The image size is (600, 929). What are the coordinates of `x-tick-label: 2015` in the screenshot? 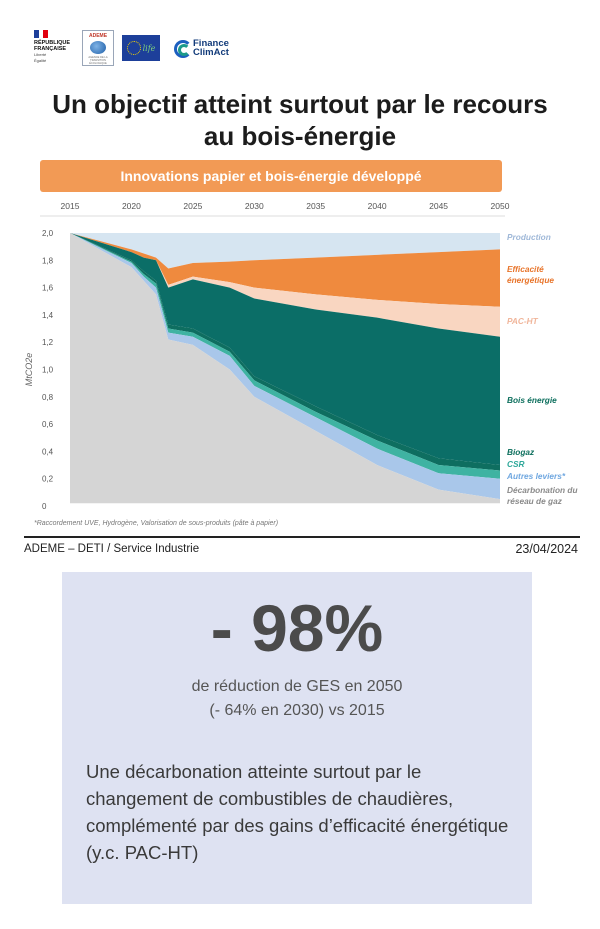 It's located at (70, 206).